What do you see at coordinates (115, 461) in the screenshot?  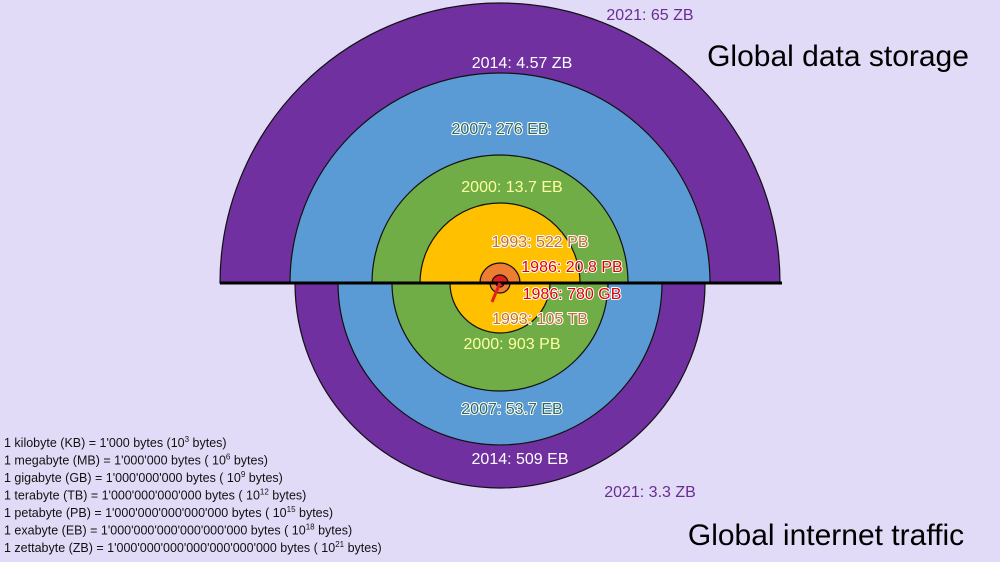 I see `unit-definition: 1 megabyte (MB) = 1'000'000 bytes ( 10` at bounding box center [115, 461].